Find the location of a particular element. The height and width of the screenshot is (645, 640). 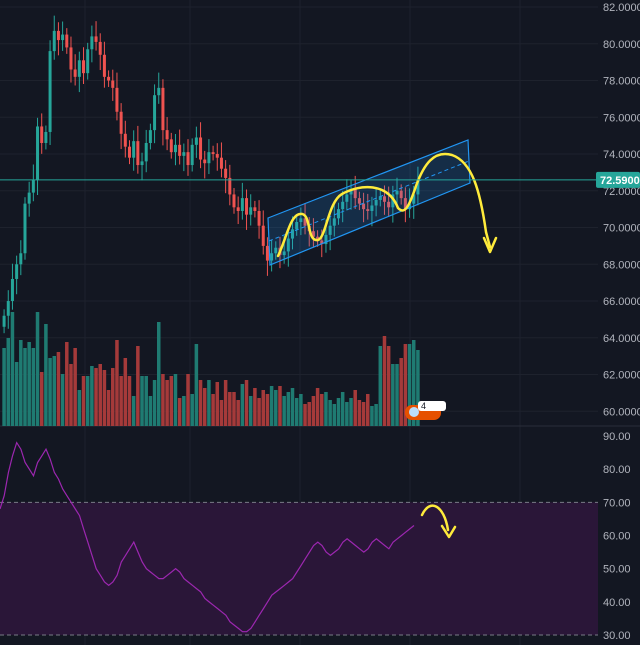

rsi-axis: 90.00 80.00 70.00 60.00 50.00 40.00 30.00 is located at coordinates (617, 536).